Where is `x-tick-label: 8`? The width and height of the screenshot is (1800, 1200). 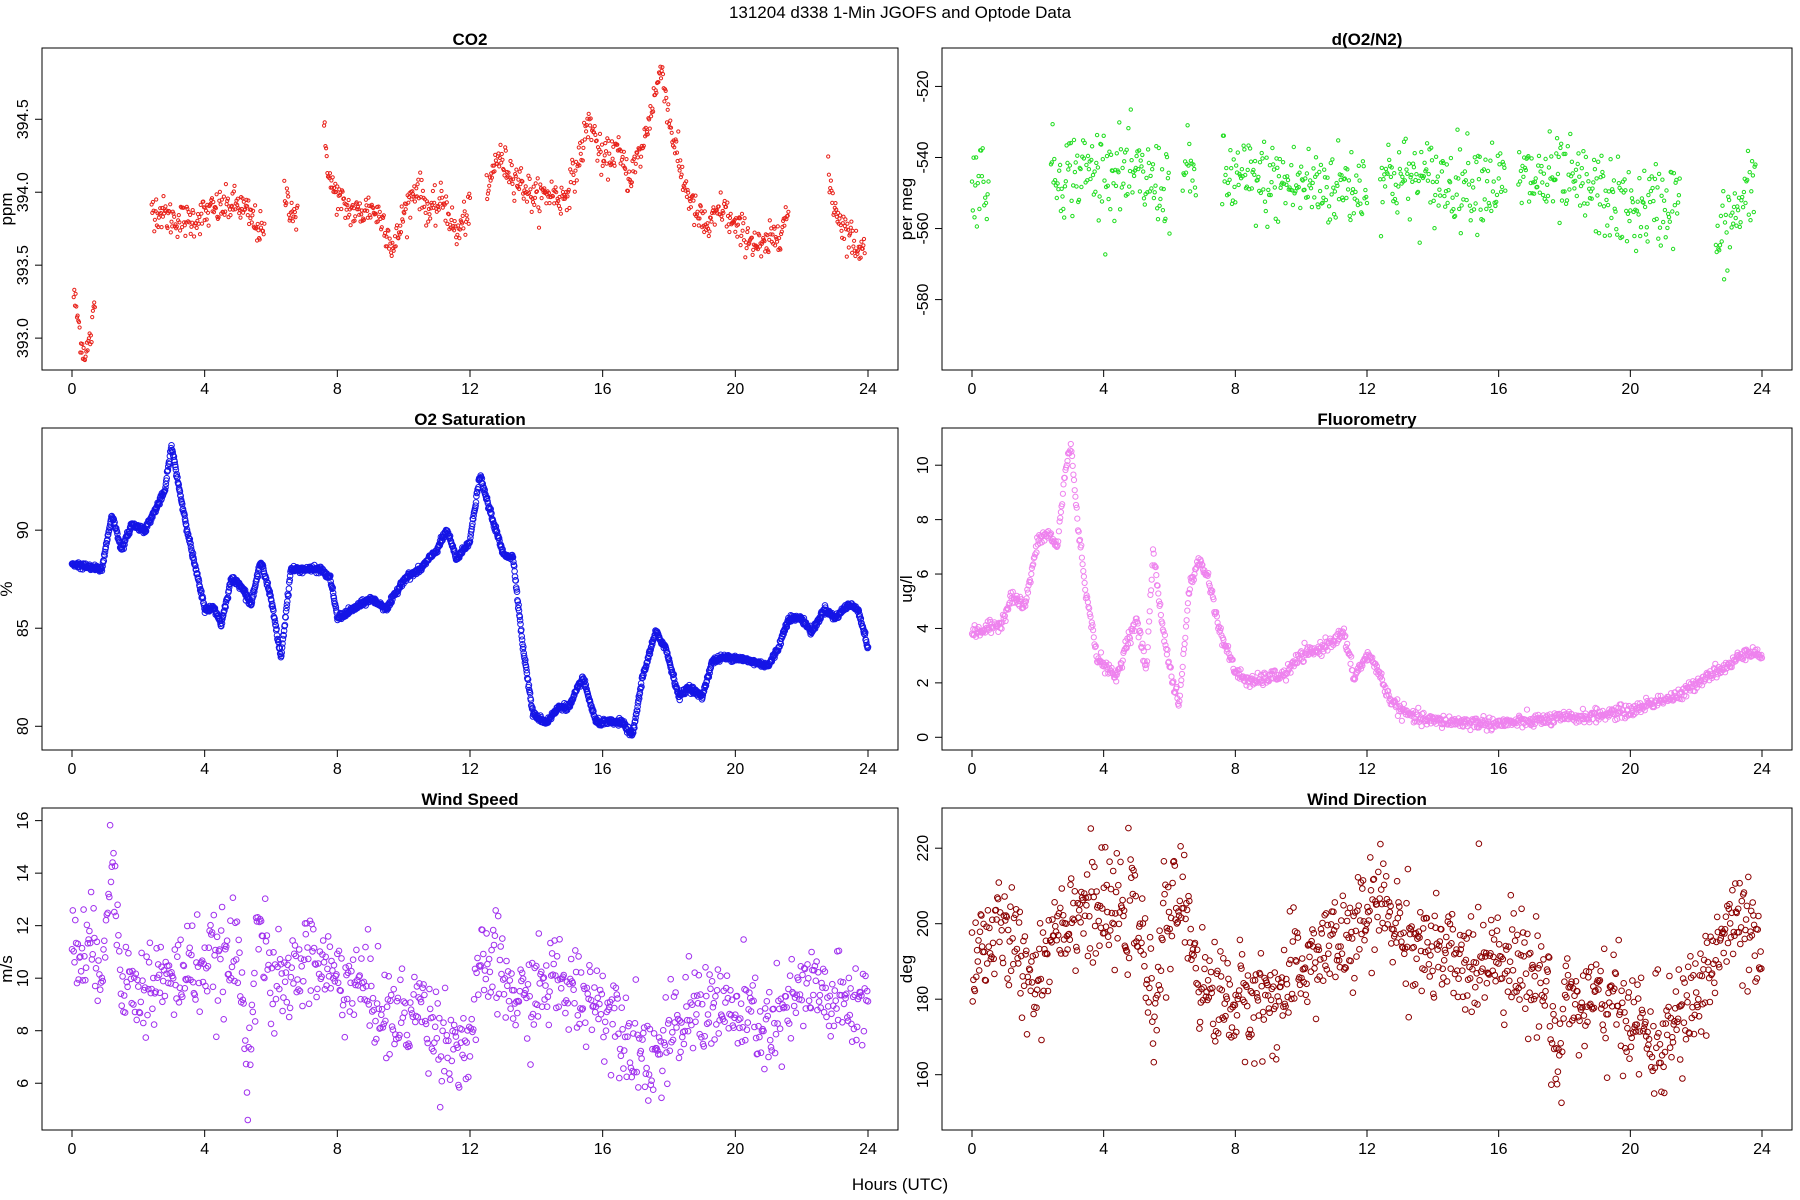 x-tick-label: 8 is located at coordinates (337, 389).